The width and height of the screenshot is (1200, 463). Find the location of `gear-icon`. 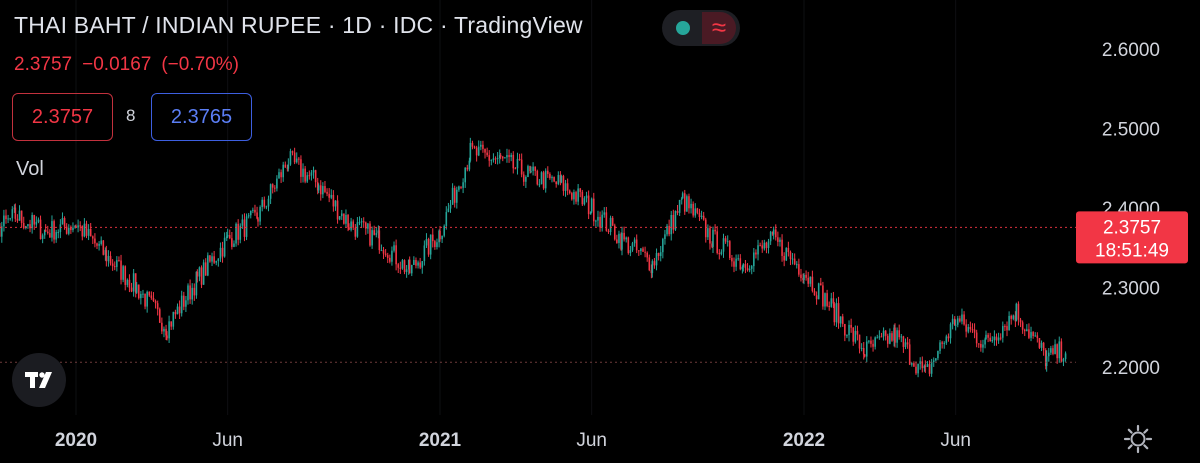

gear-icon is located at coordinates (1138, 439).